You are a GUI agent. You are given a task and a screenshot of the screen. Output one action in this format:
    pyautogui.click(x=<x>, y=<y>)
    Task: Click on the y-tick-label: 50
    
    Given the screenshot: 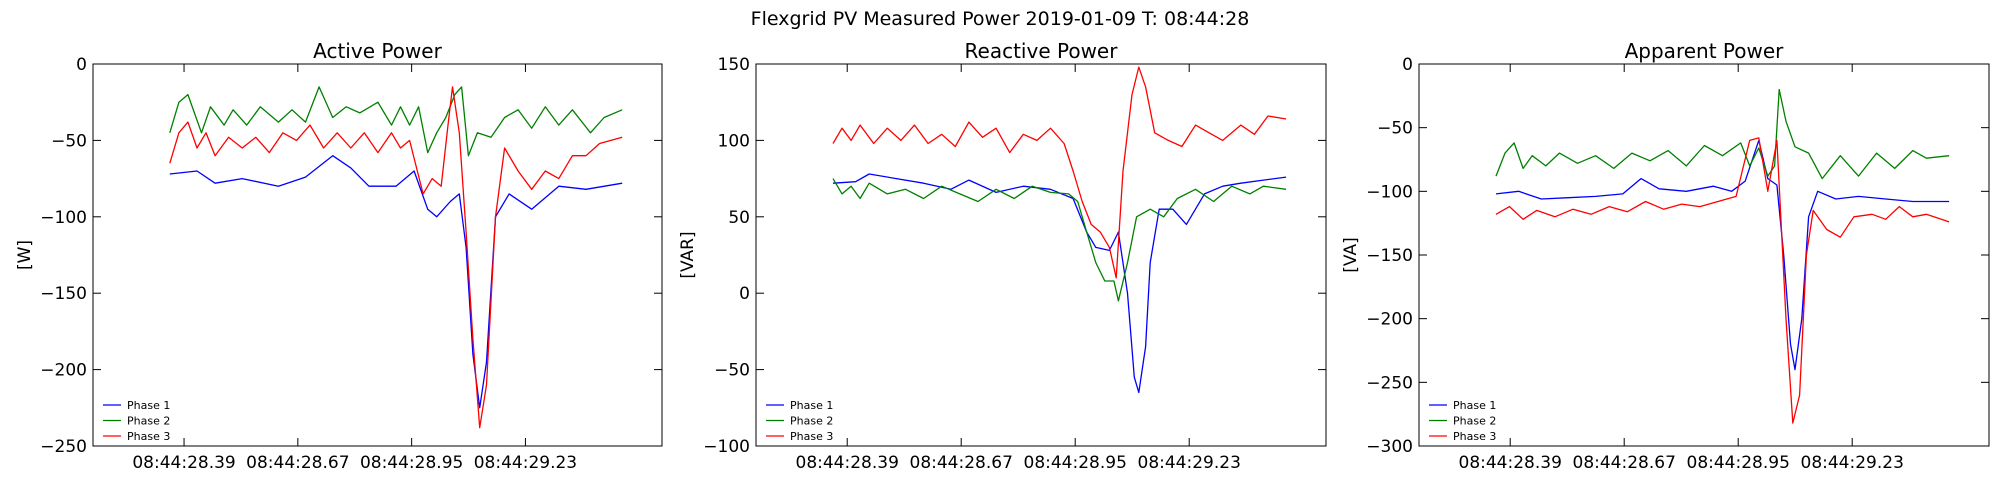 What is the action you would take?
    pyautogui.click(x=739, y=218)
    